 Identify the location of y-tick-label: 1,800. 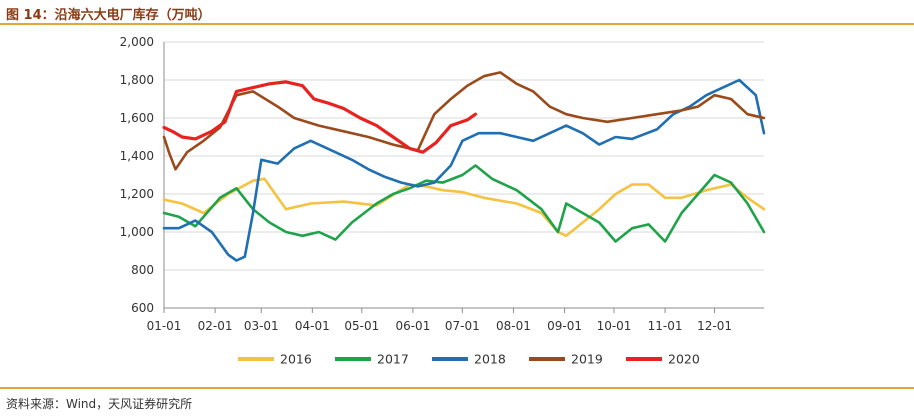
(137, 80).